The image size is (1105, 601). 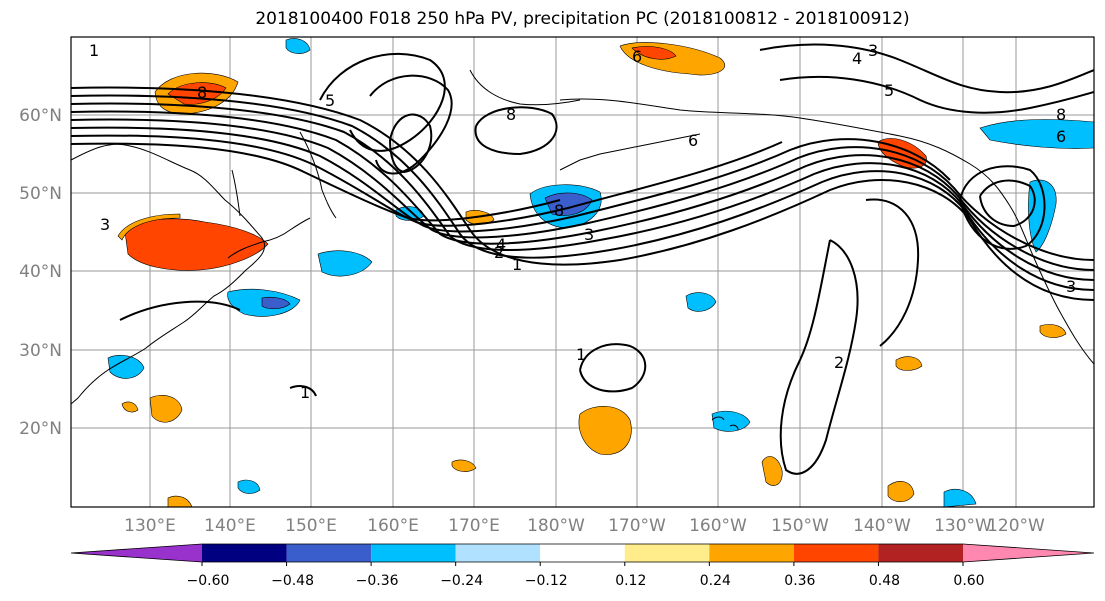 What do you see at coordinates (474, 526) in the screenshot?
I see `longitude-tick-label: 170°E` at bounding box center [474, 526].